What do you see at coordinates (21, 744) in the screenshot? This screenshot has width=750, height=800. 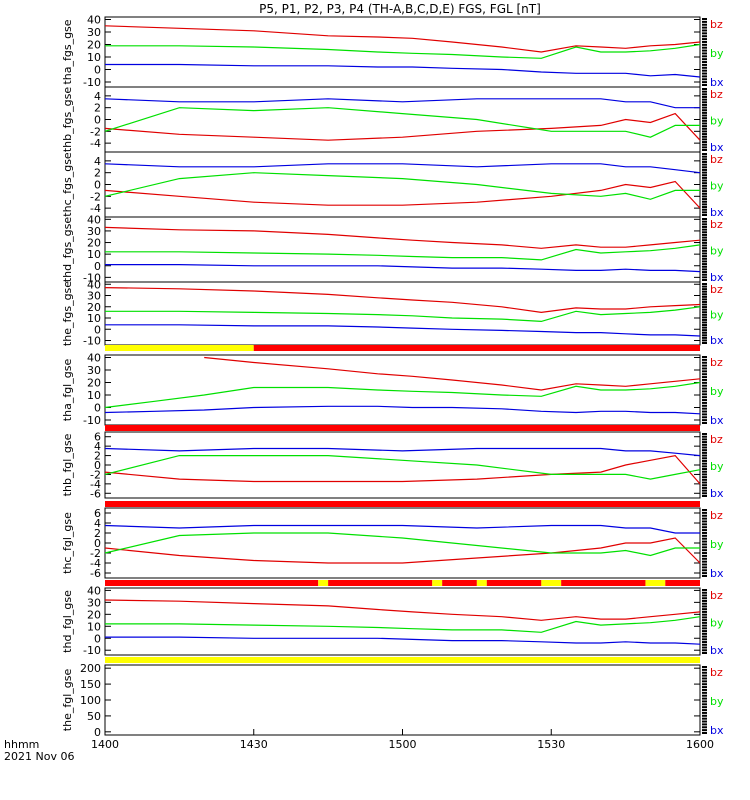 I see `time-axis-label: hhmm` at bounding box center [21, 744].